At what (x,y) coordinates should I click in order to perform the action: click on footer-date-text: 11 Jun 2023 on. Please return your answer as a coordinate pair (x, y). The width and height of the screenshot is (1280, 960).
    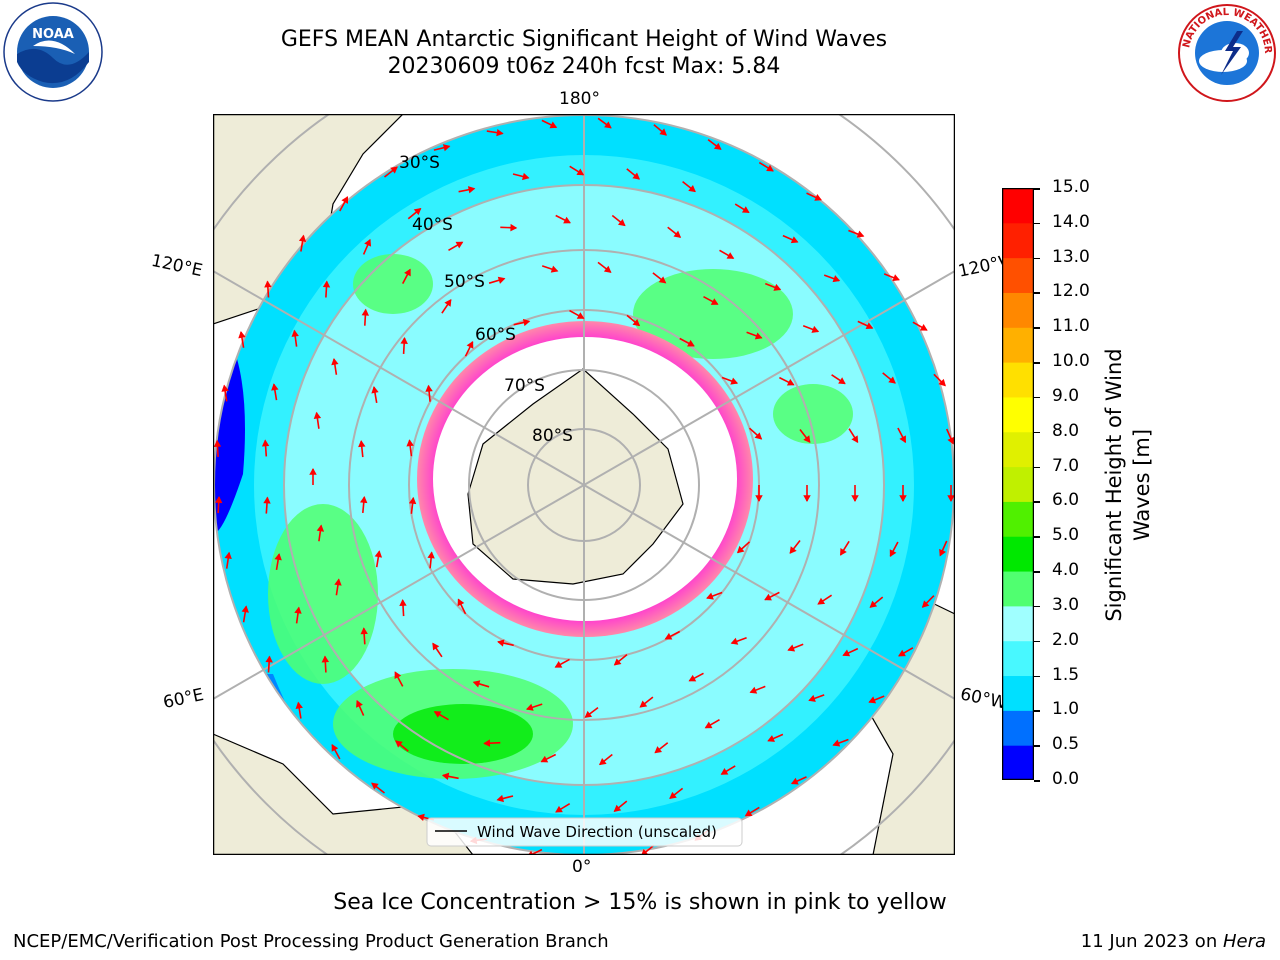
    Looking at the image, I should click on (1151, 941).